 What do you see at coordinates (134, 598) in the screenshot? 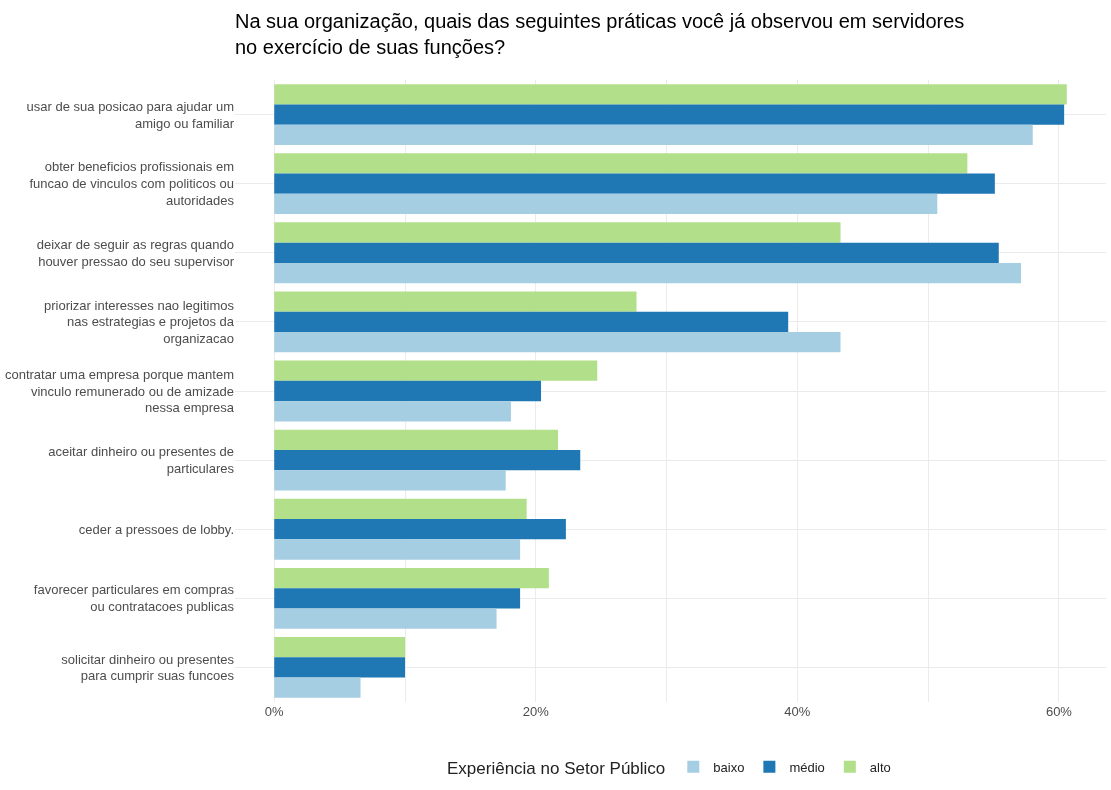
I see `y-tick-label: favorecer particulares em compras ou contratacoes publicas` at bounding box center [134, 598].